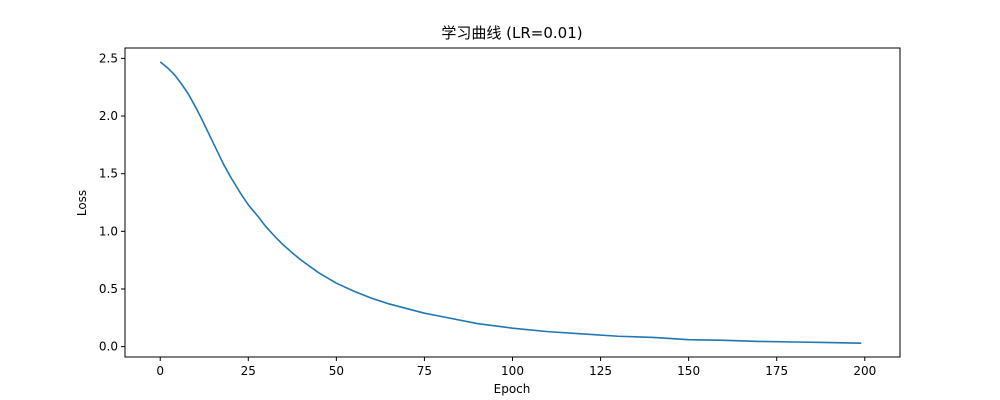 The width and height of the screenshot is (1000, 400). I want to click on x-tick-label: 150, so click(688, 371).